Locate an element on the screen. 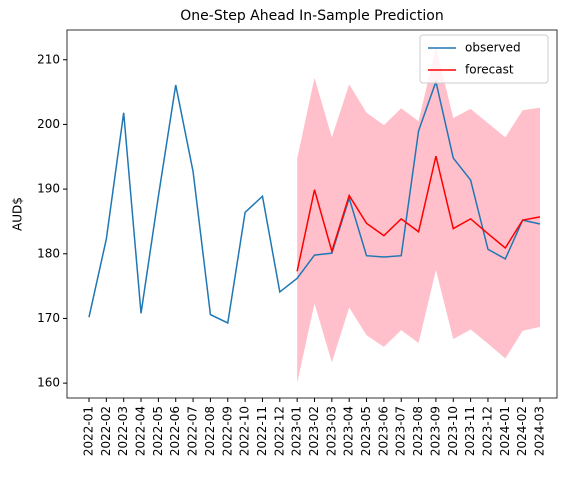  x-tick-label: 2022-02 is located at coordinates (106, 431).